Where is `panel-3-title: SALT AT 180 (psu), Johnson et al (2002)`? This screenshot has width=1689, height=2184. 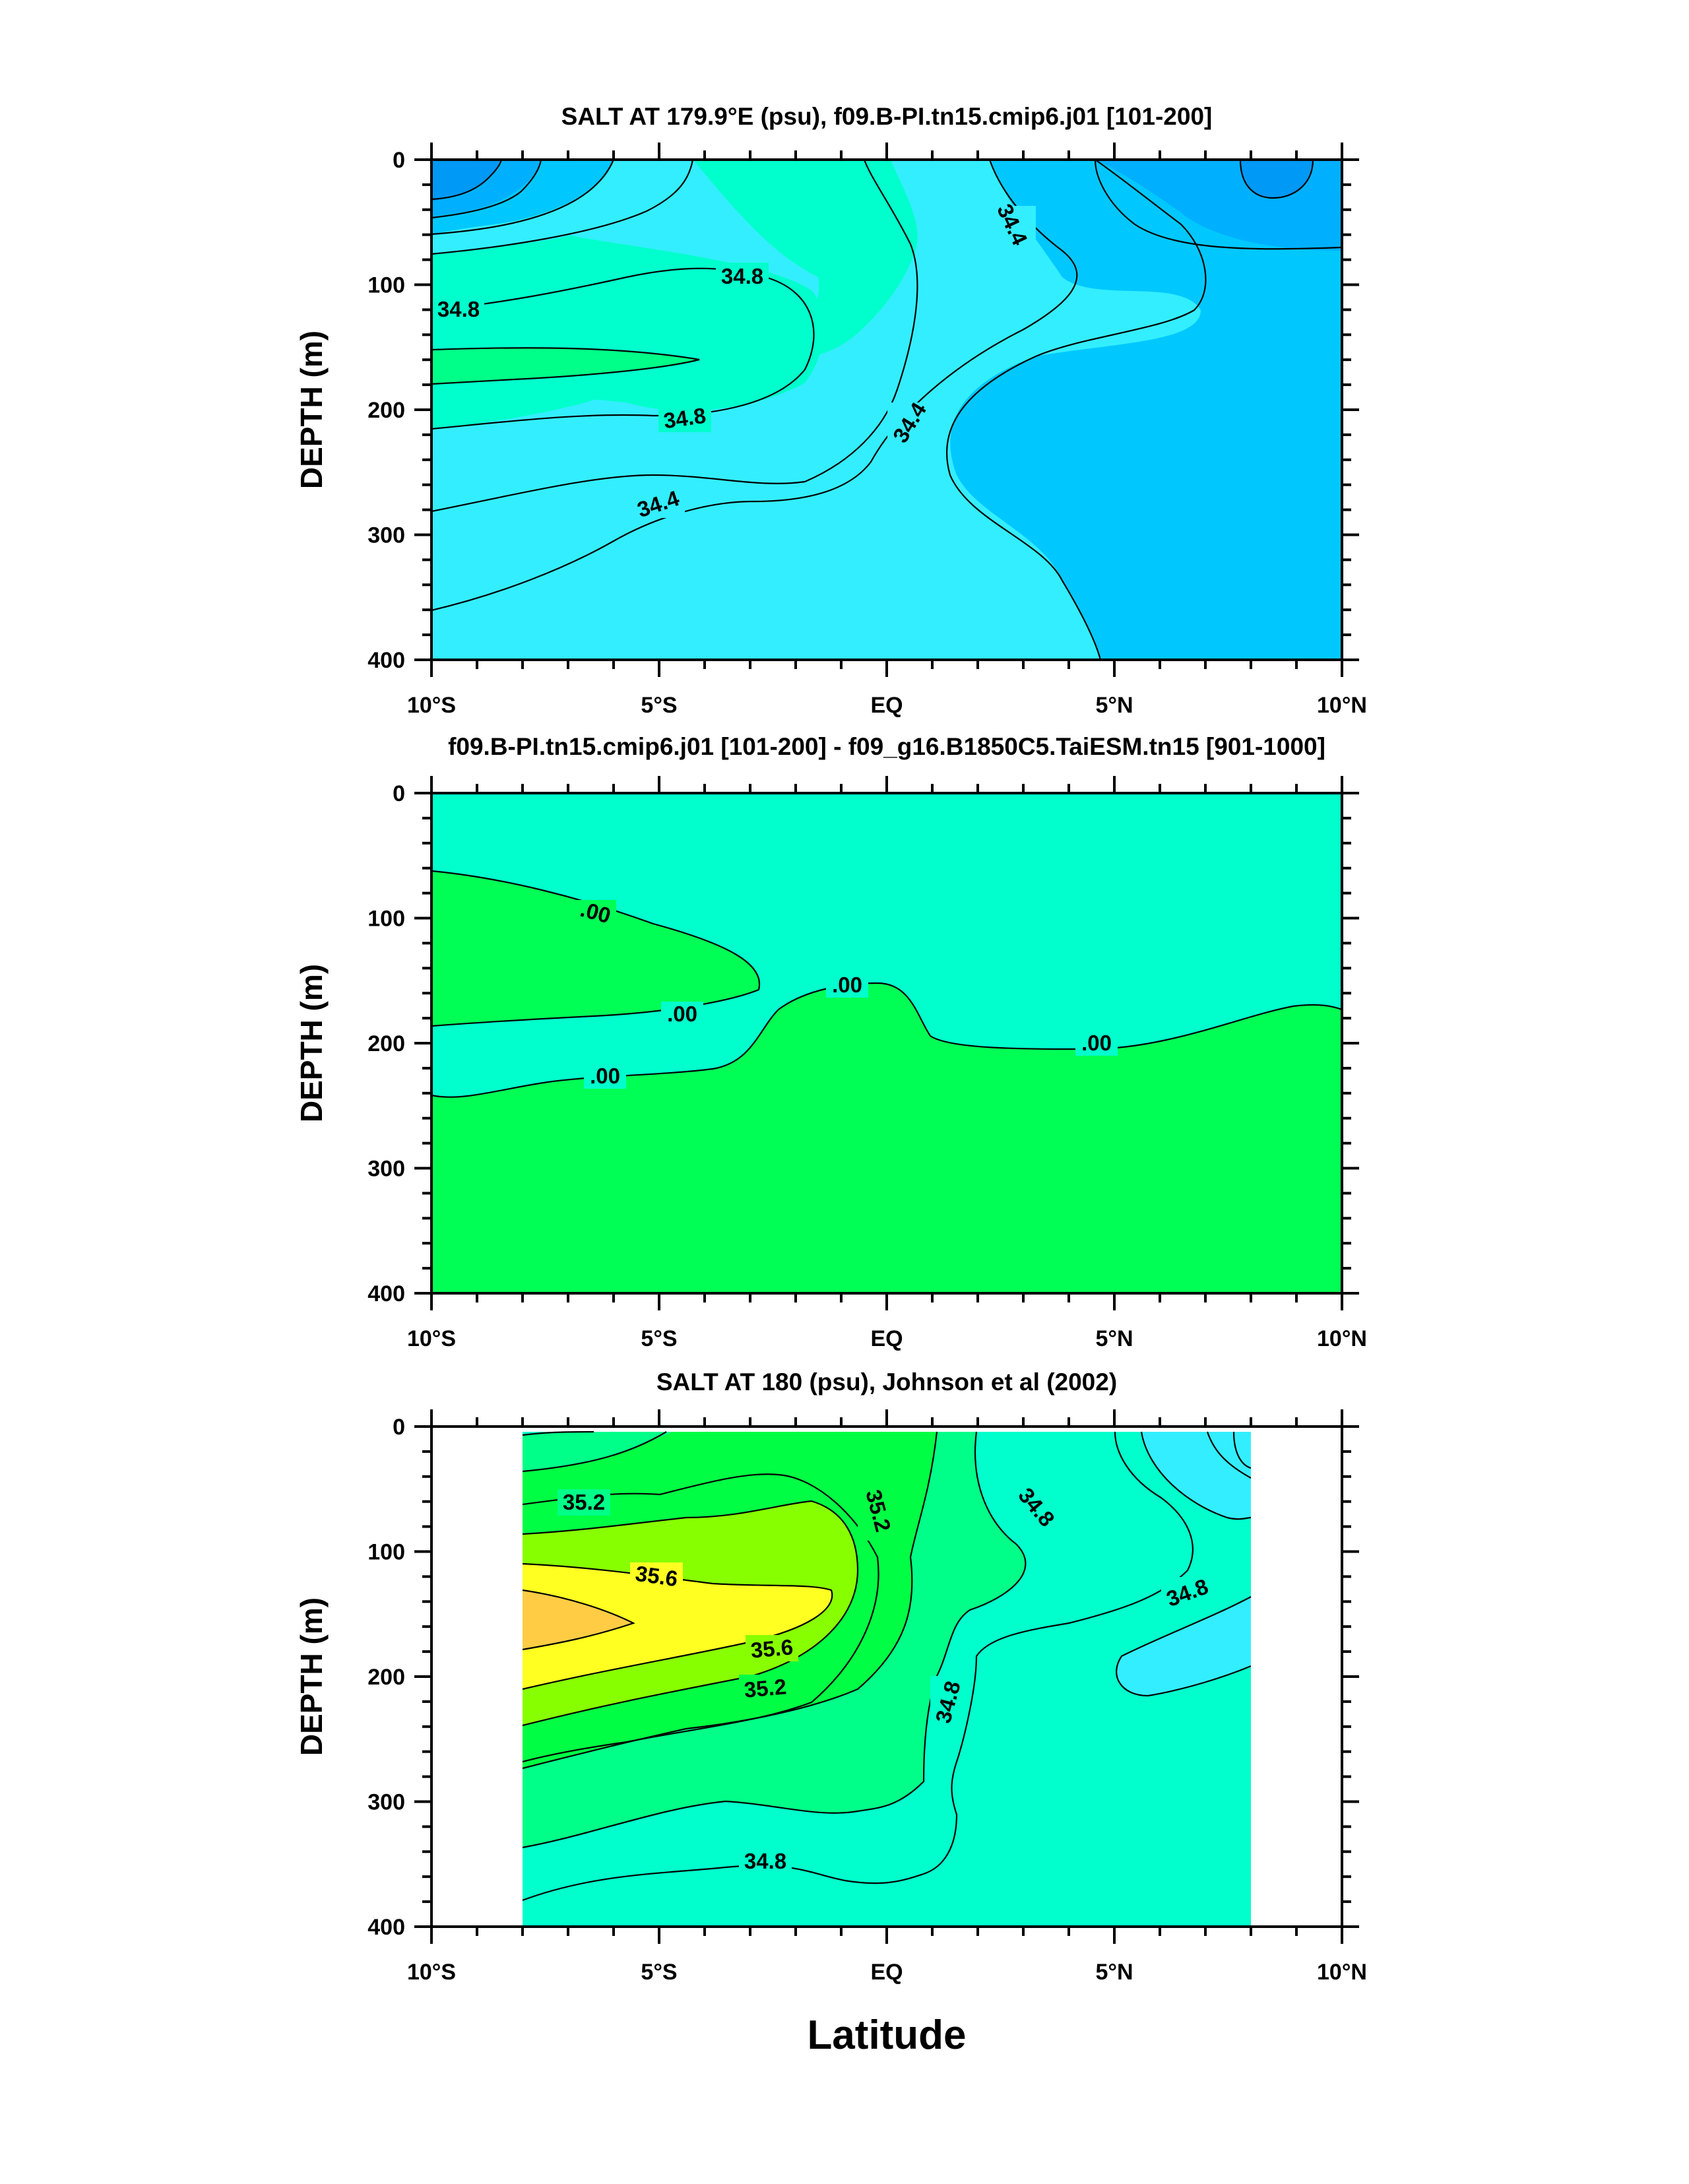 panel-3-title: SALT AT 180 (psu), Johnson et al (2002) is located at coordinates (887, 1382).